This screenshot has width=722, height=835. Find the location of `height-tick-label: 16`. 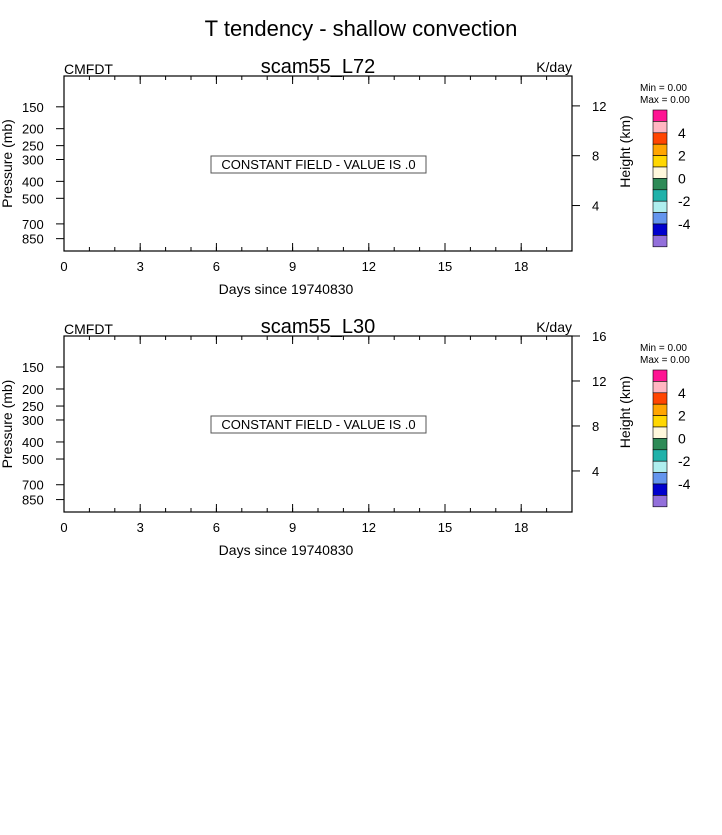

height-tick-label: 16 is located at coordinates (599, 336).